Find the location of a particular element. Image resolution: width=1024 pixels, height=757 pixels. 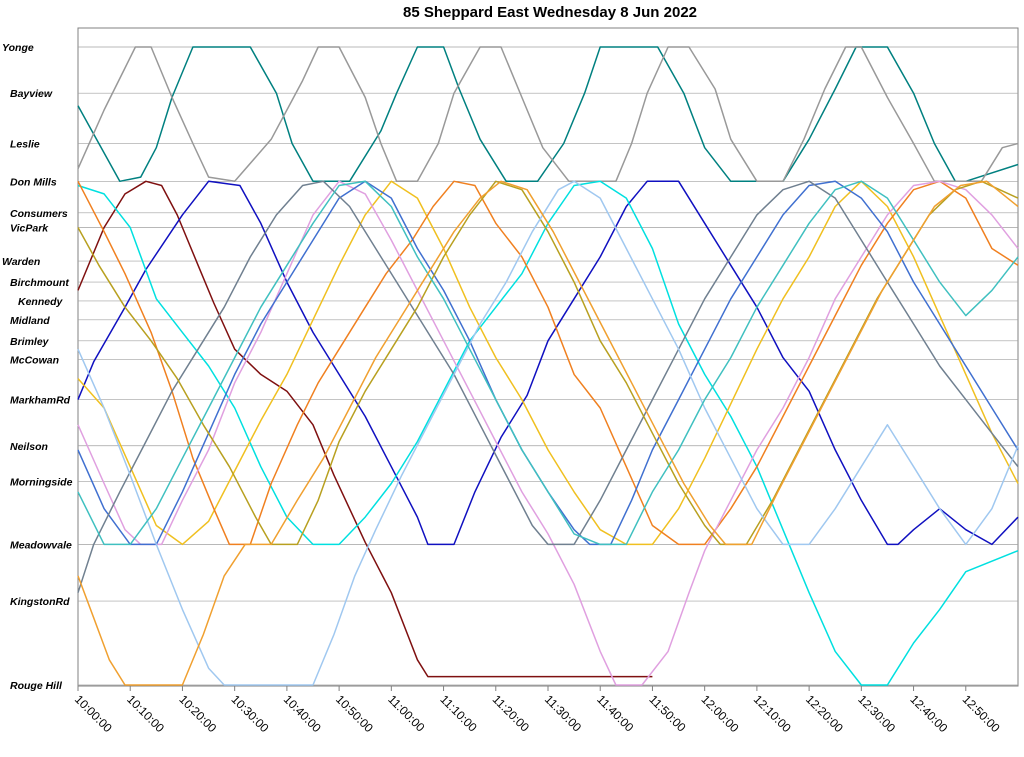

x-tick-label: 12:10:00 is located at coordinates (772, 713).